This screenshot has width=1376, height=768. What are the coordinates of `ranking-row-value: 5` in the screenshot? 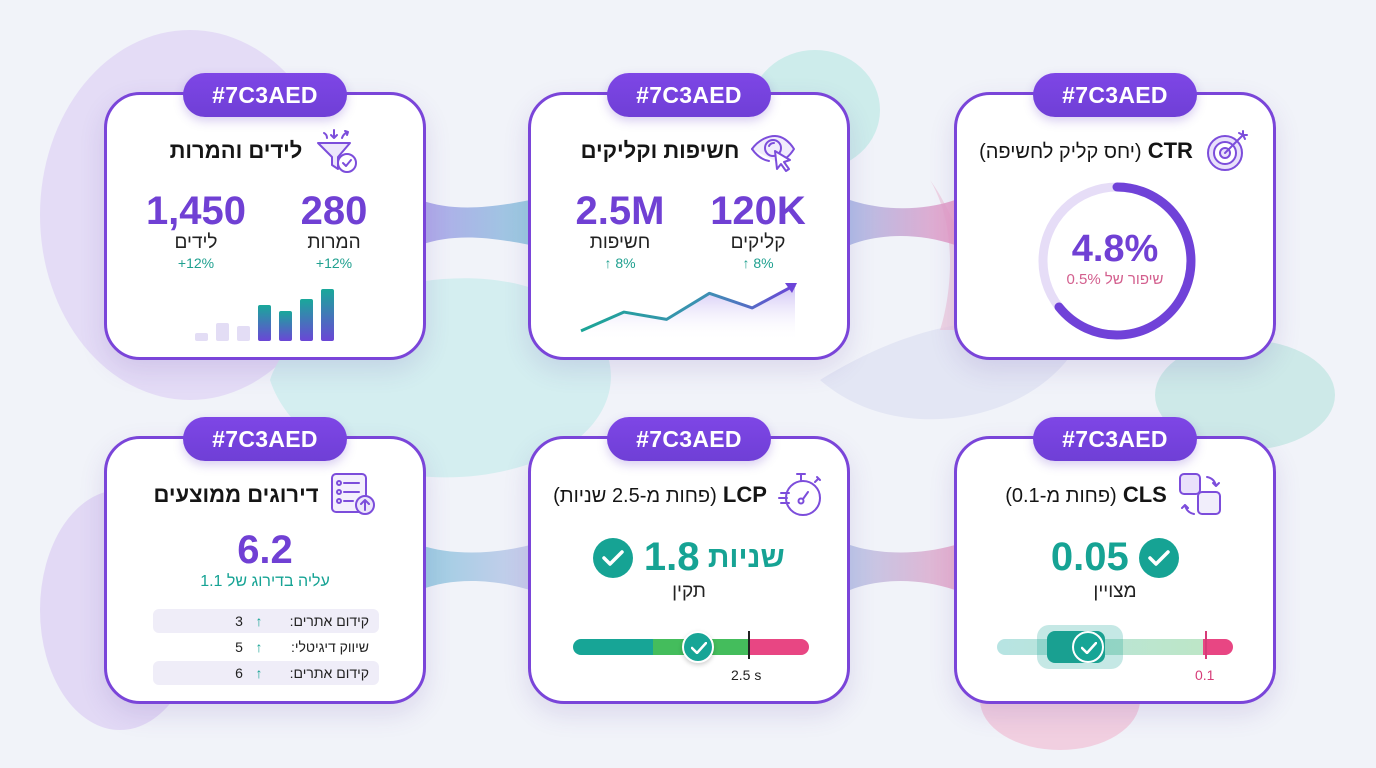 It's located at (239, 647).